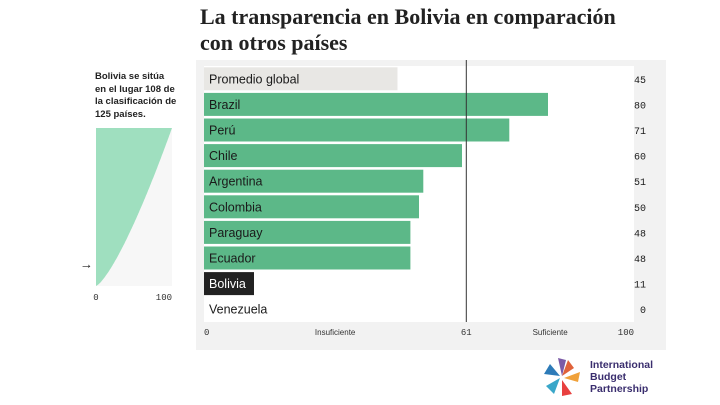 The image size is (720, 405). Describe the element at coordinates (135, 89) in the screenshot. I see `side-note-line-2: en el lugar 108 de` at that location.